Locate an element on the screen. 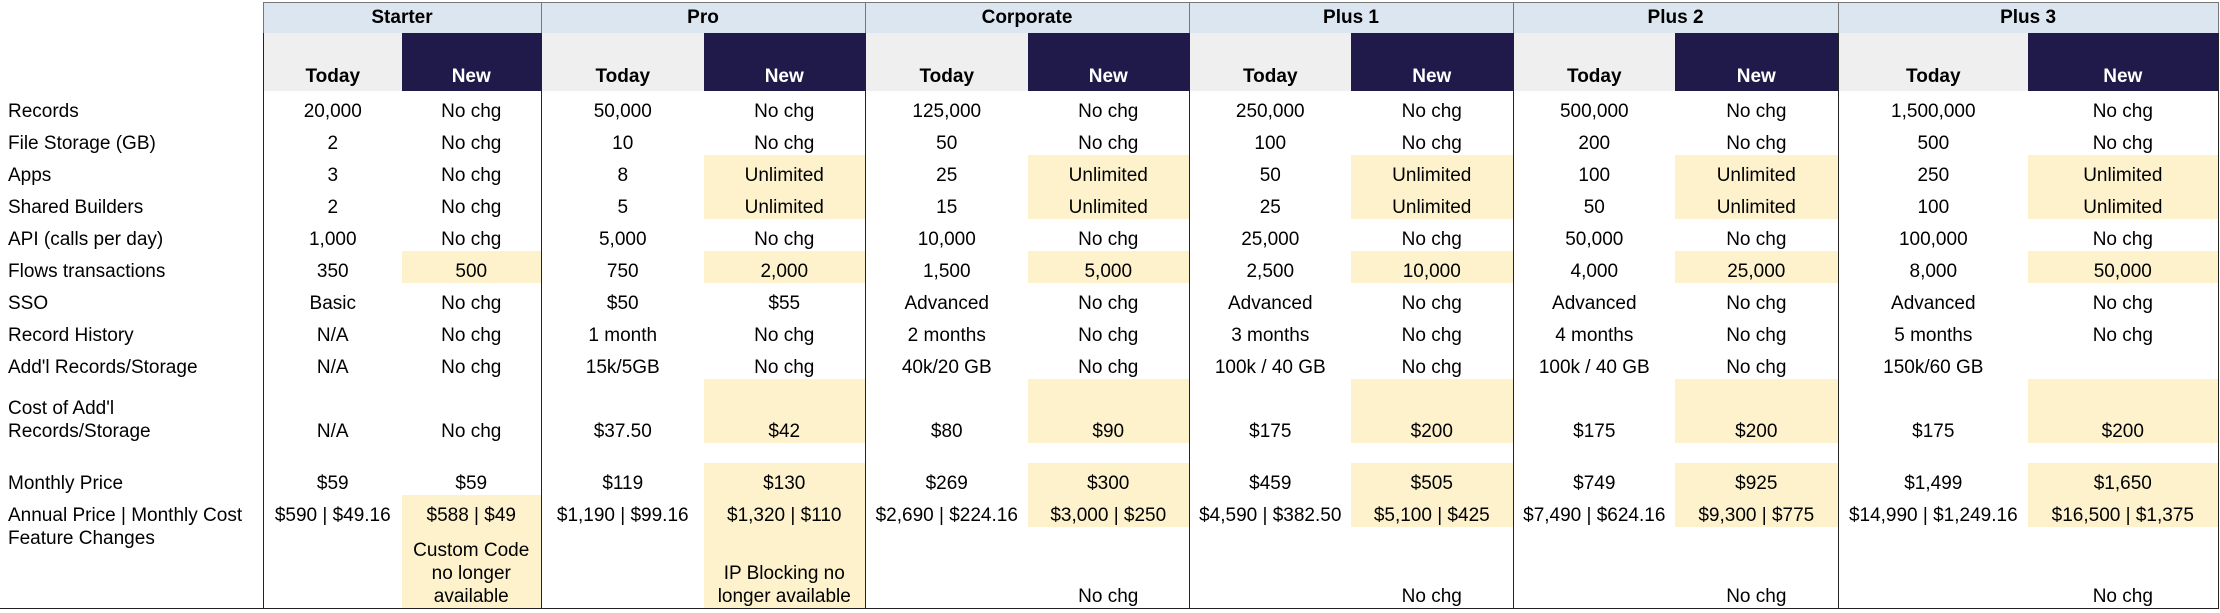 Image resolution: width=2220 pixels, height=613 pixels. today-cell: $1,499 is located at coordinates (1933, 478).